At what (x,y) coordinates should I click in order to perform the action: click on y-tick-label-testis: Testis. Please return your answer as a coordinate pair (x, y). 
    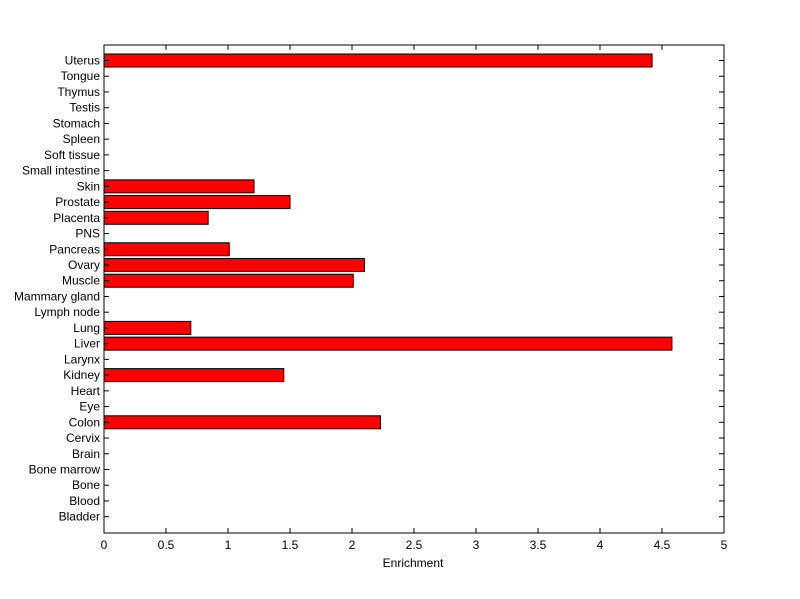
    Looking at the image, I should click on (84, 108).